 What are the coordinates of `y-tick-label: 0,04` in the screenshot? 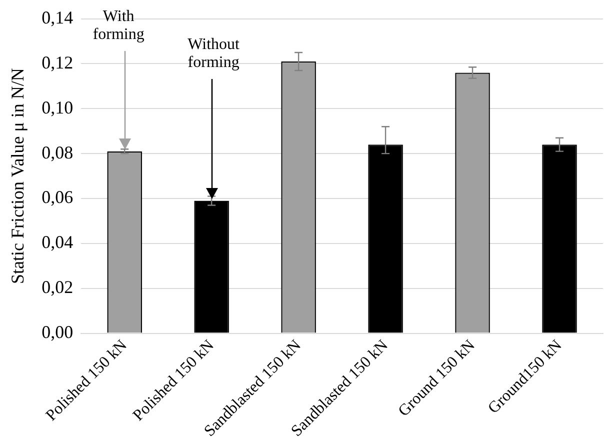 It's located at (58, 242).